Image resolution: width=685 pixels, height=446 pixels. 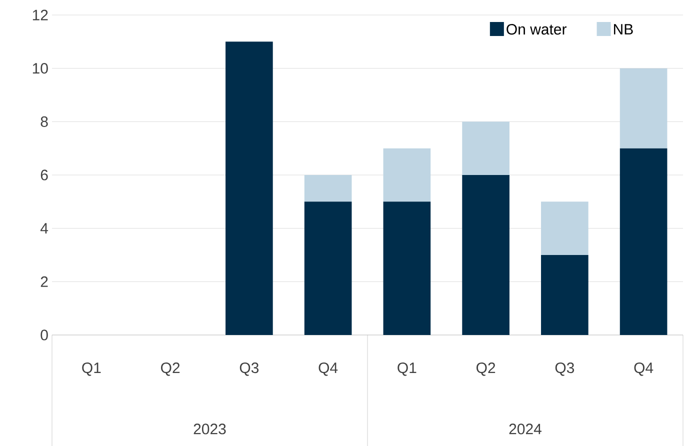 I want to click on y-tick-label: 2, so click(x=44, y=281).